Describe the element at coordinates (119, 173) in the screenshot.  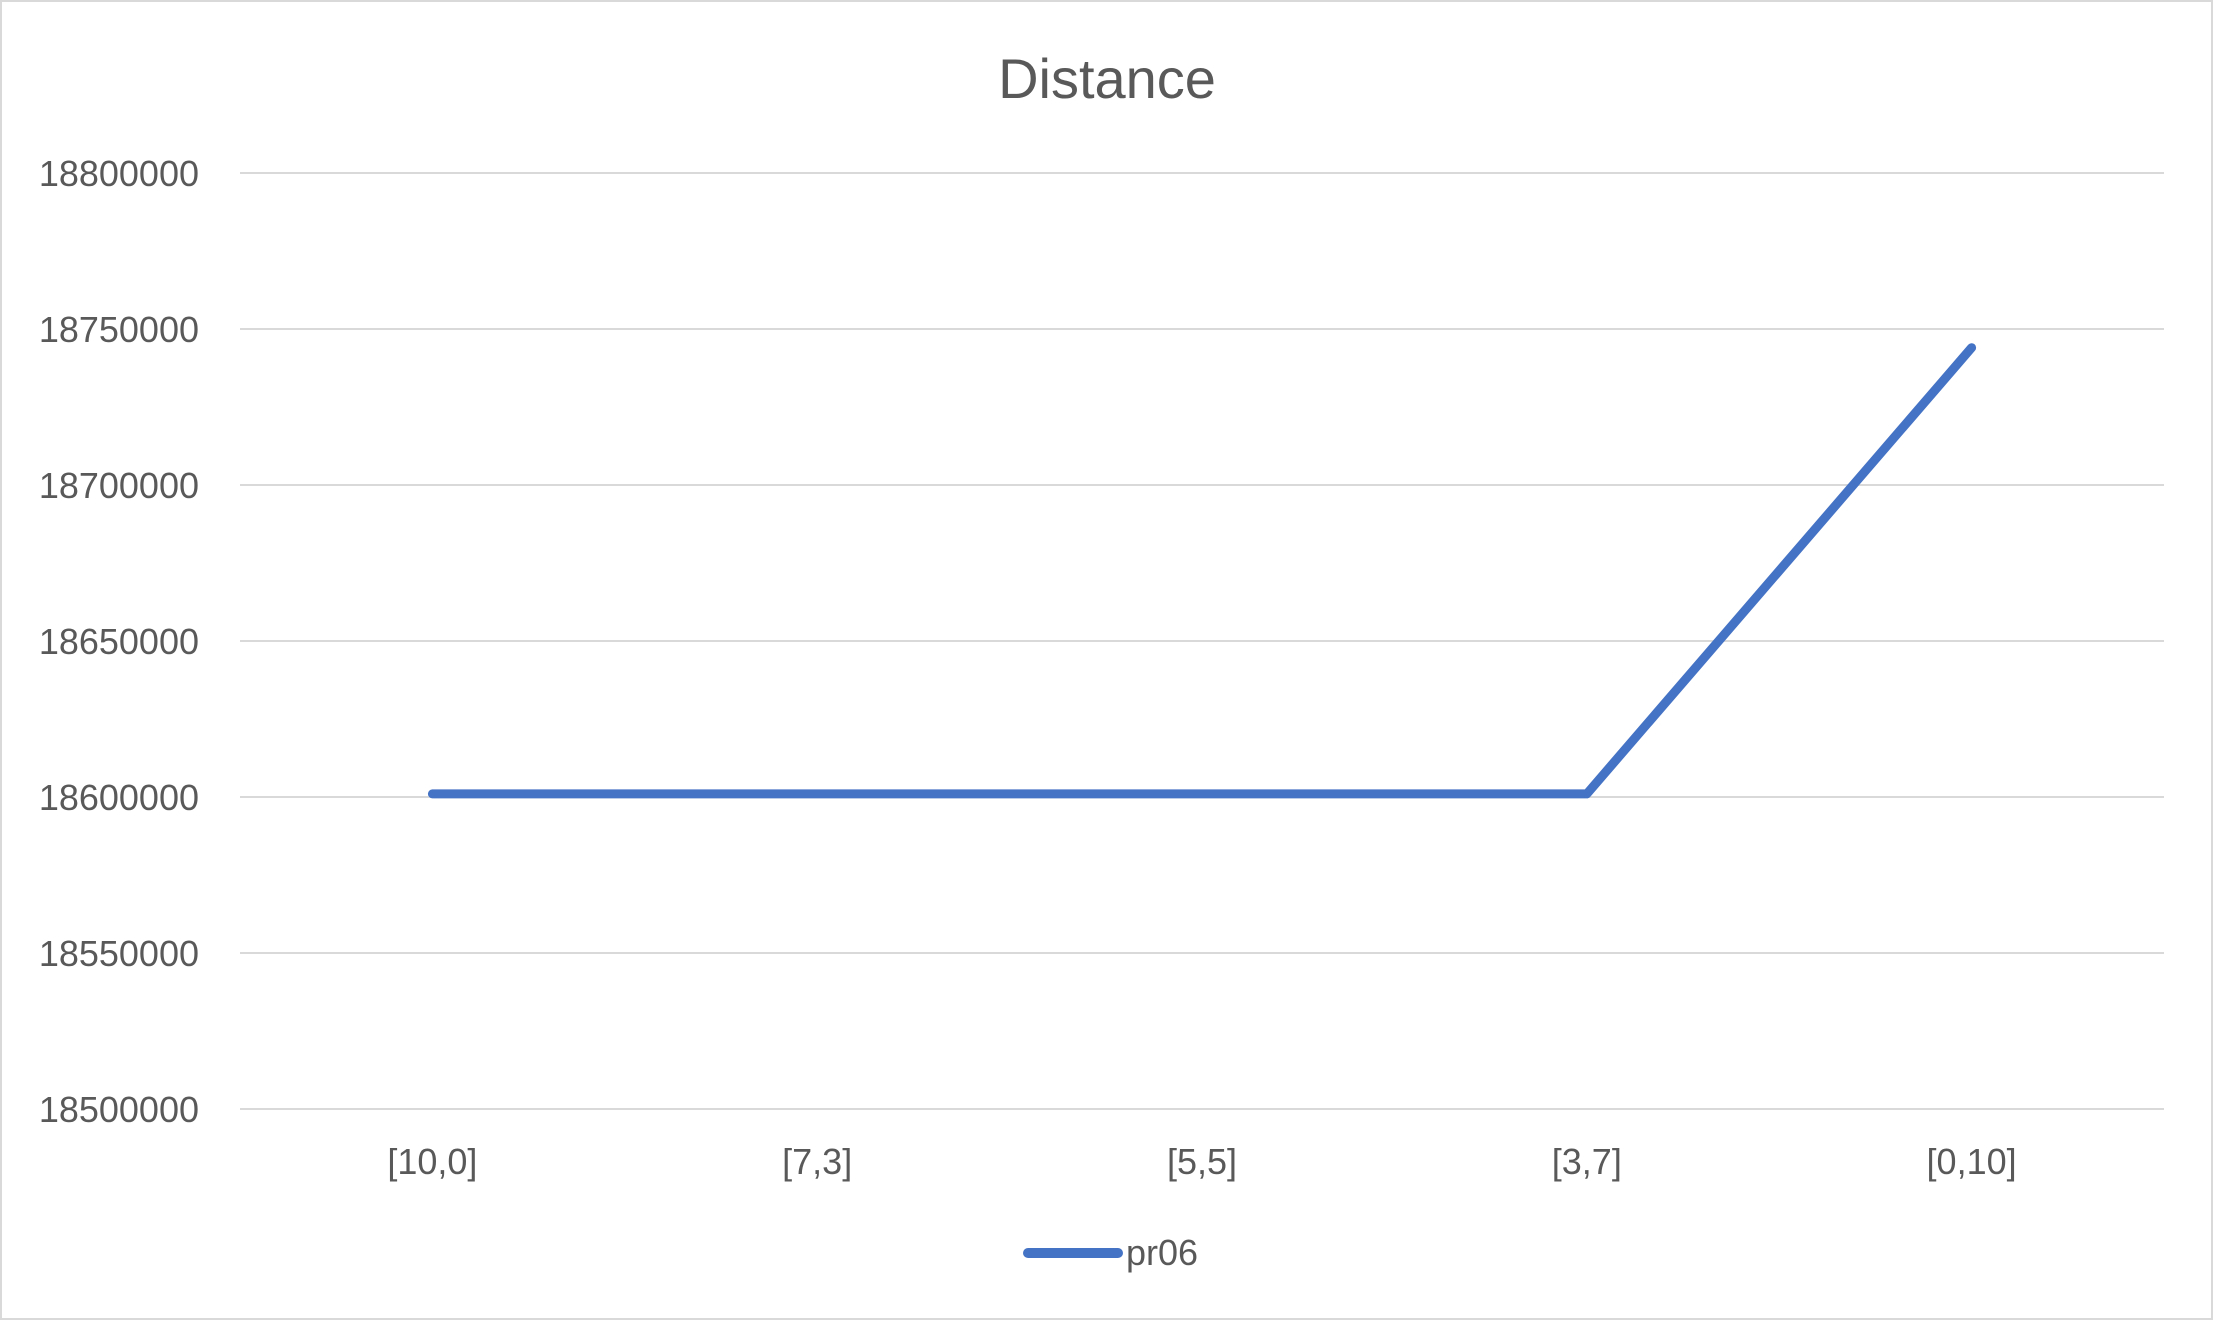
I see `y-tick-label: 18800000` at that location.